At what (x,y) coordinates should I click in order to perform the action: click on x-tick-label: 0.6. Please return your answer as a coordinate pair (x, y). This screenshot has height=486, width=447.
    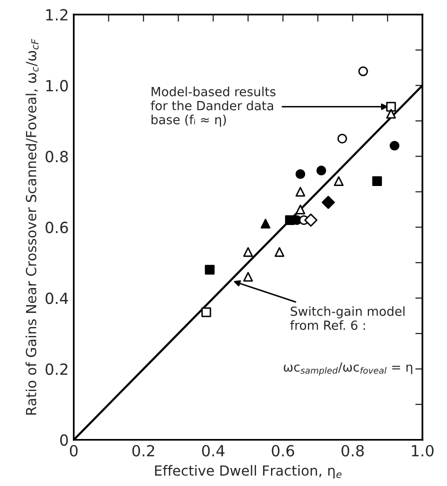
    Looking at the image, I should click on (283, 450).